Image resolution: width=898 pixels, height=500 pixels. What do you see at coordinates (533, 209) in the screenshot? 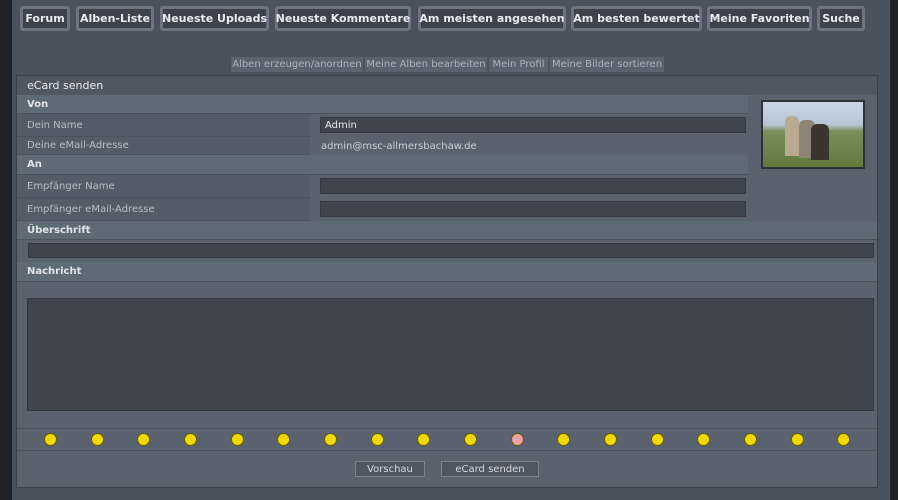
I see `recipient-email-input` at bounding box center [533, 209].